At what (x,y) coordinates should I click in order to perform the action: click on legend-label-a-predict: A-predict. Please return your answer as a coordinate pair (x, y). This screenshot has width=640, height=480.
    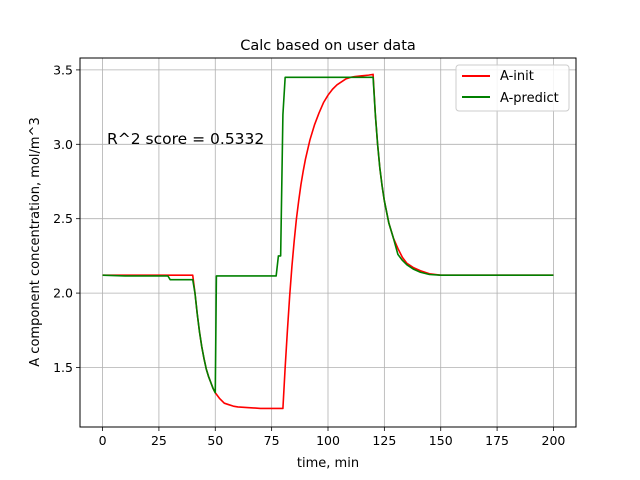
    Looking at the image, I should click on (529, 98).